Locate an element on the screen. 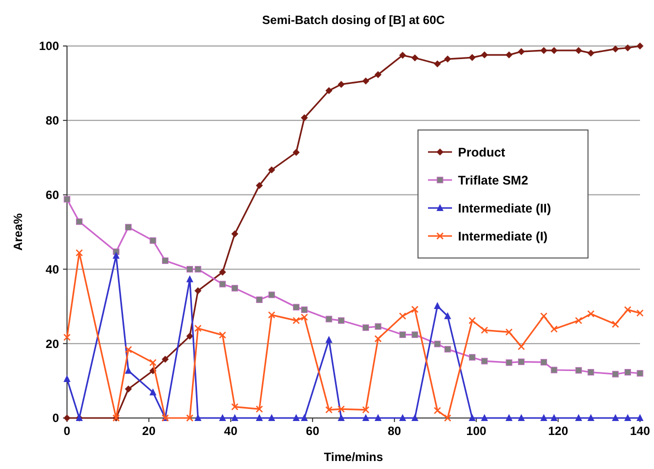 The width and height of the screenshot is (654, 469). legend-label: Triflate SM2 is located at coordinates (493, 180).